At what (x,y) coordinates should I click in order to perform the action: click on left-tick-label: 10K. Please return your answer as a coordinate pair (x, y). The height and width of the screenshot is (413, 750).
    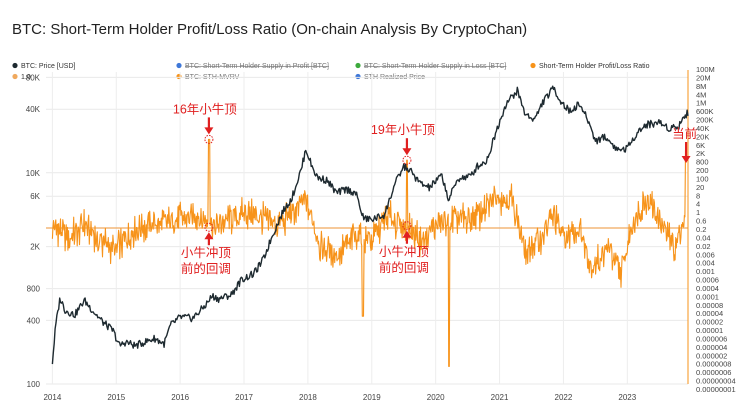
    Looking at the image, I should click on (33, 173).